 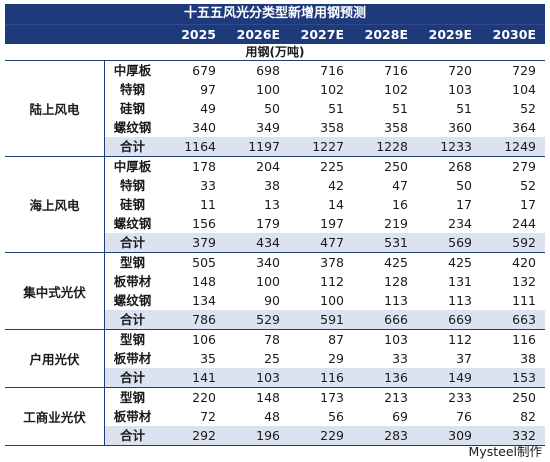 I want to click on value-cell: 1227, so click(x=328, y=146).